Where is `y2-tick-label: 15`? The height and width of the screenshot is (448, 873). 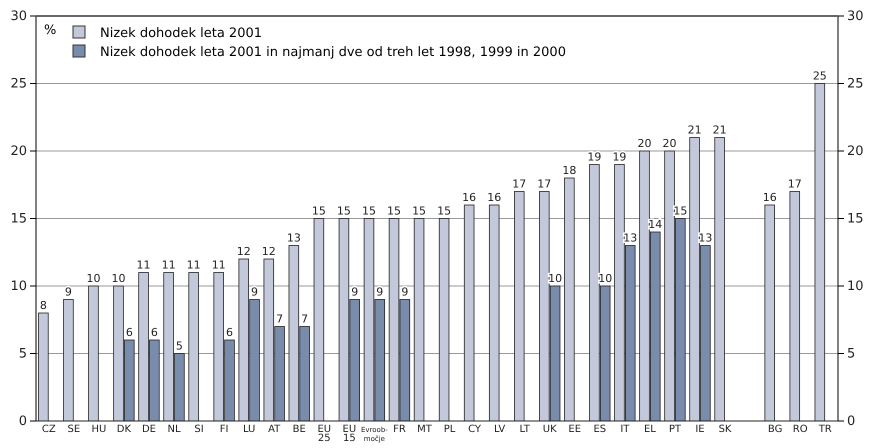 y2-tick-label: 15 is located at coordinates (855, 219).